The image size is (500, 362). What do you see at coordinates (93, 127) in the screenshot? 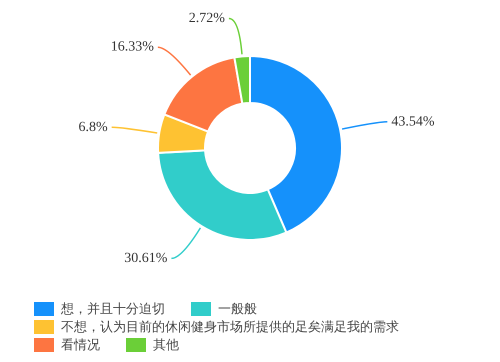
I see `data-label: 6.8%` at bounding box center [93, 127].